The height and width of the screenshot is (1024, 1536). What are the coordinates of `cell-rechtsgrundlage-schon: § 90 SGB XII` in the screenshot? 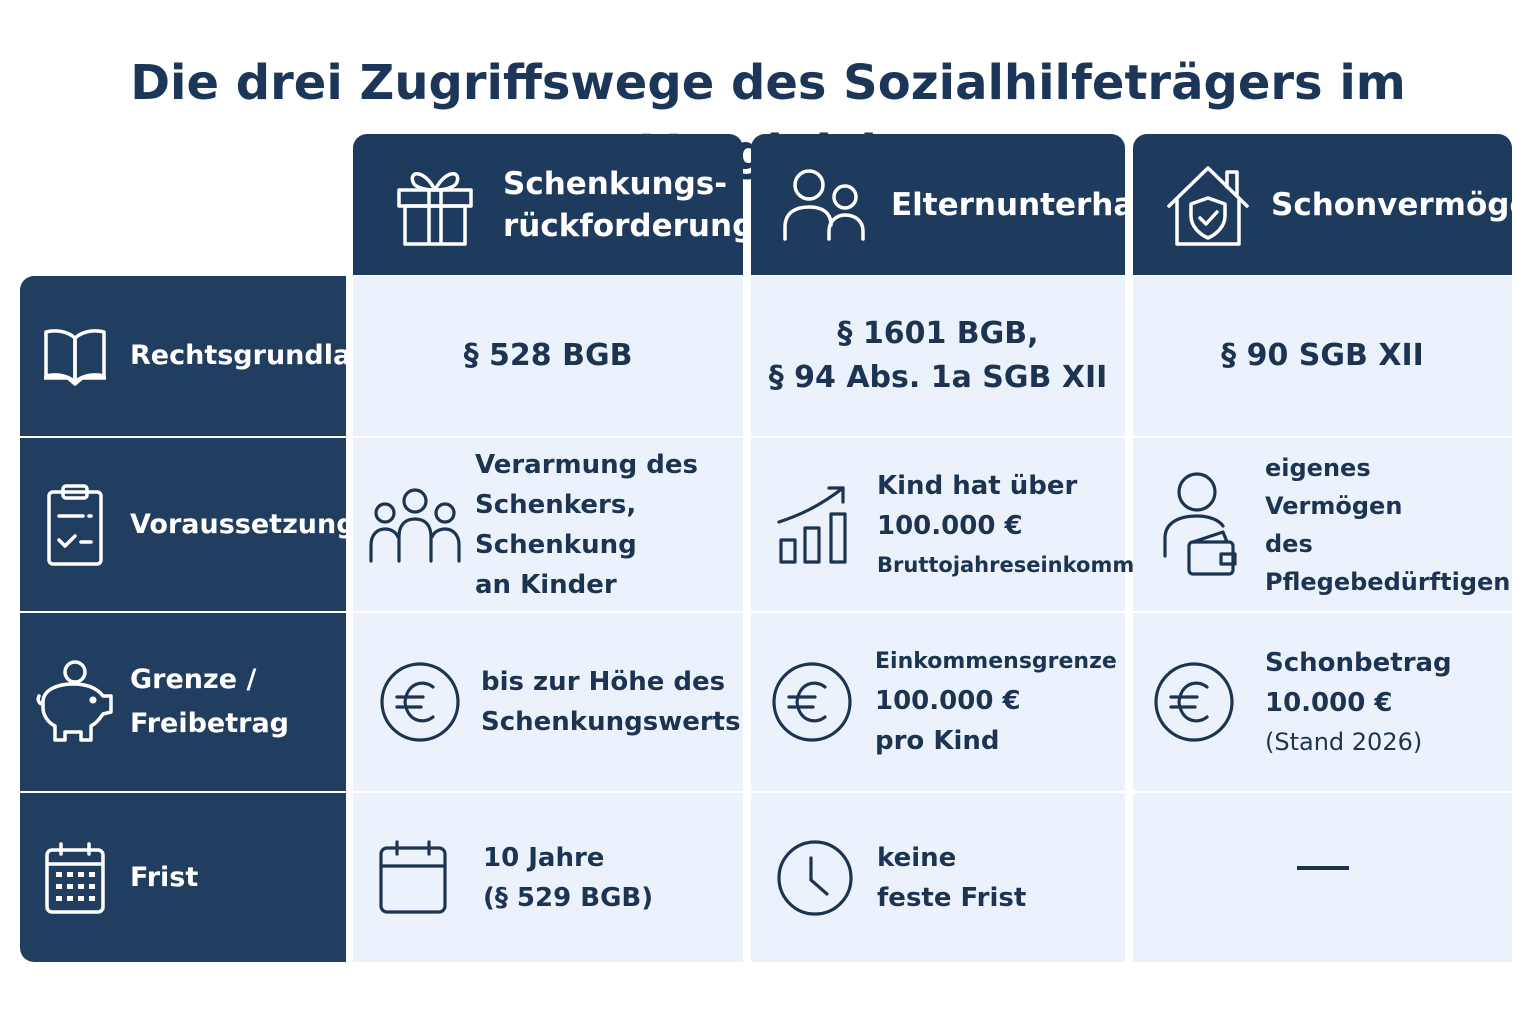 It's located at (1322, 356).